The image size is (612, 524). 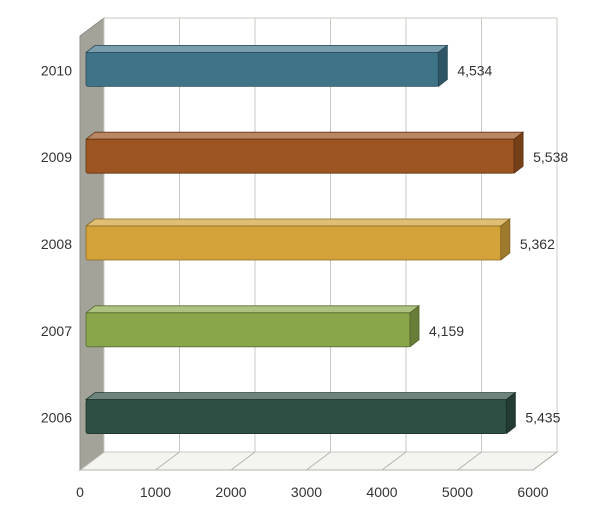 I want to click on y-category-label: 2009, so click(x=56, y=157).